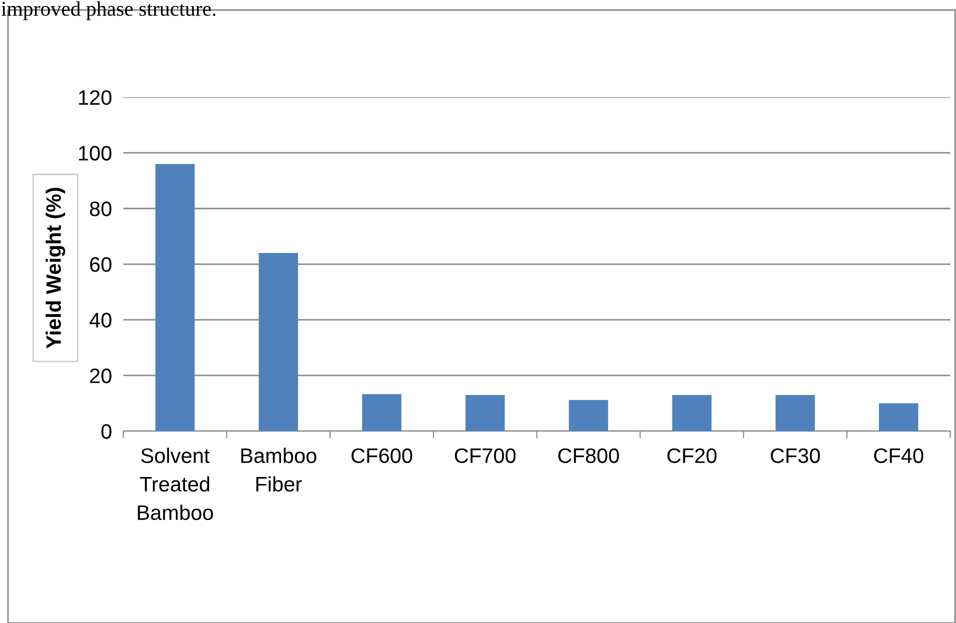 This screenshot has width=956, height=623. Describe the element at coordinates (278, 470) in the screenshot. I see `x-tick-label: Bamboo Fiber` at that location.